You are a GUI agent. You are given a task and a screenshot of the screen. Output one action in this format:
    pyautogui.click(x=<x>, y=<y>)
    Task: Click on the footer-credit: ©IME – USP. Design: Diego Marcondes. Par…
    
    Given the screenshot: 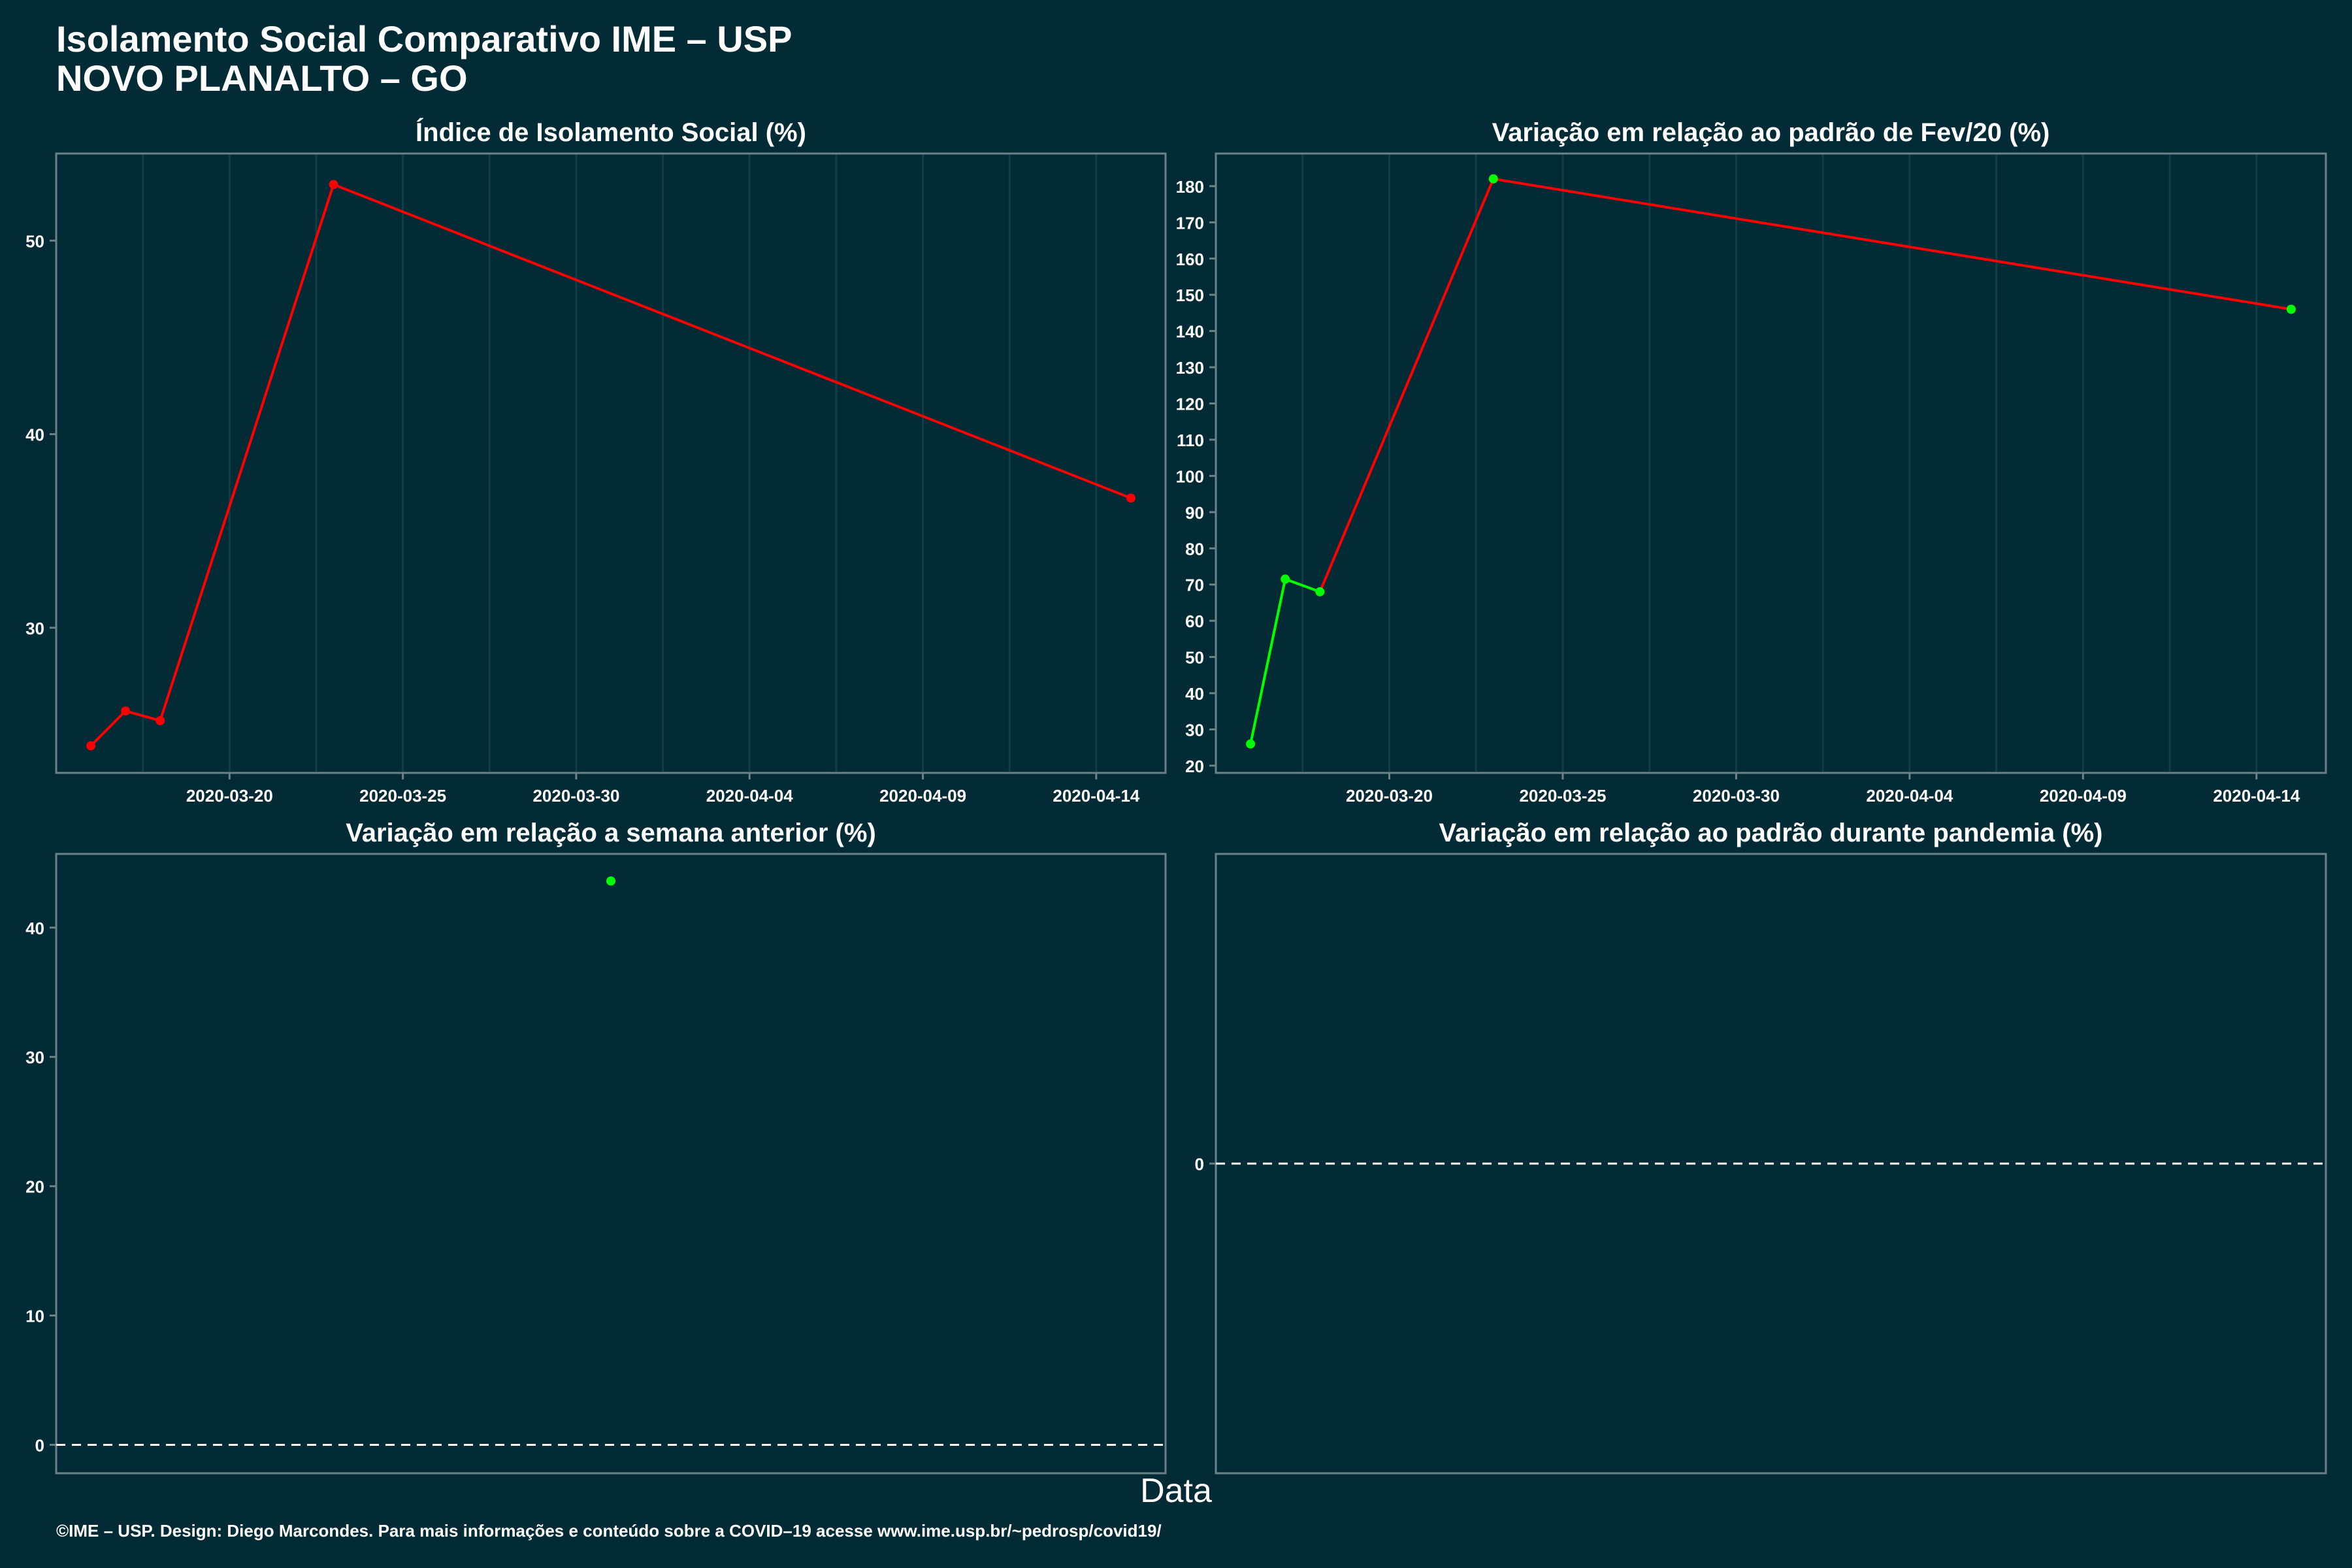 What is the action you would take?
    pyautogui.click(x=609, y=1531)
    